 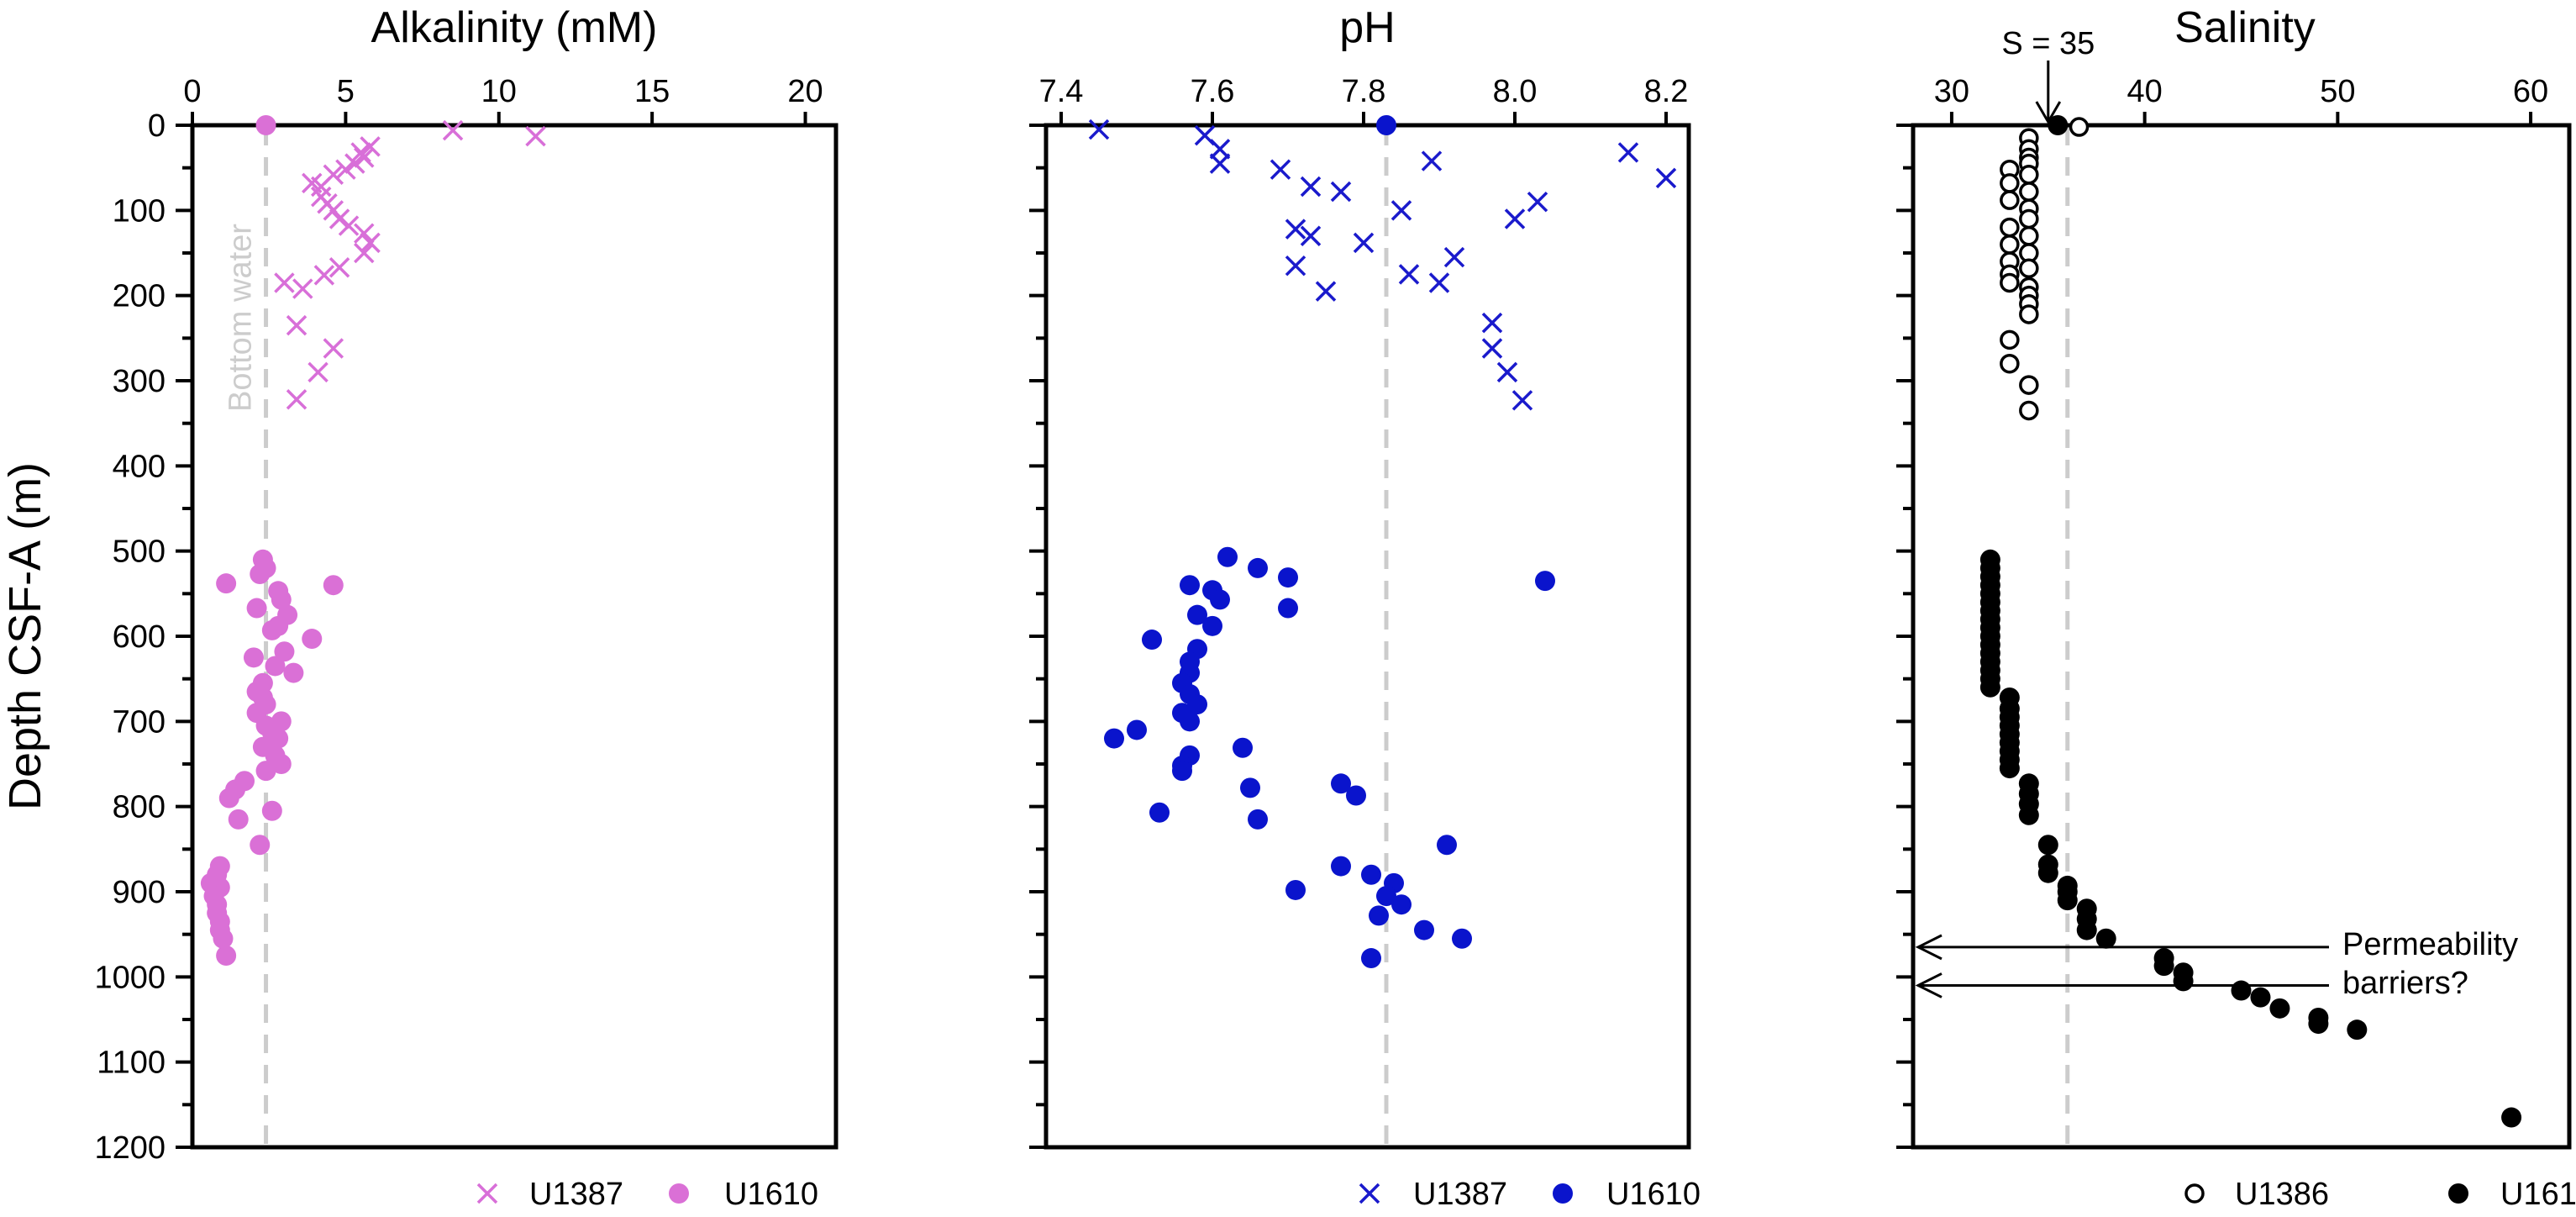 I want to click on y-tick-label: 100, so click(x=139, y=211).